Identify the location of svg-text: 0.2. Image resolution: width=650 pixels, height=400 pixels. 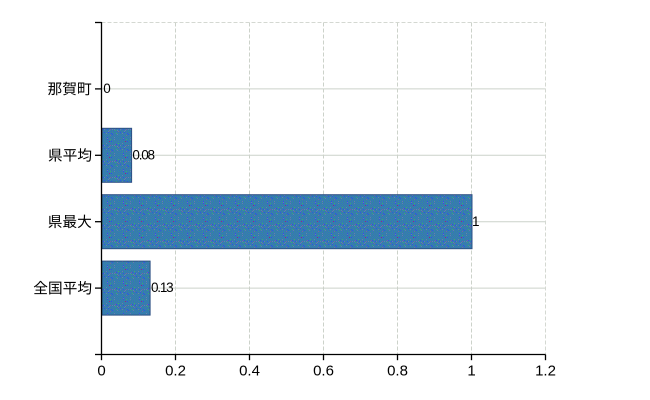
(175, 370).